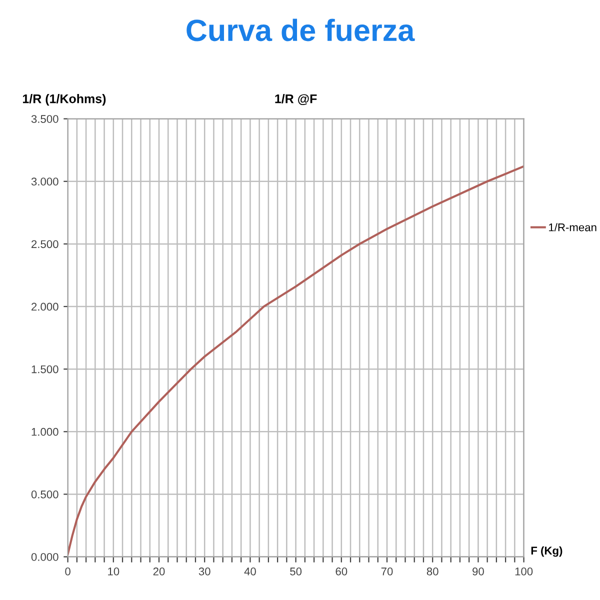 The image size is (600, 600). What do you see at coordinates (296, 572) in the screenshot?
I see `x-tick-label: 50` at bounding box center [296, 572].